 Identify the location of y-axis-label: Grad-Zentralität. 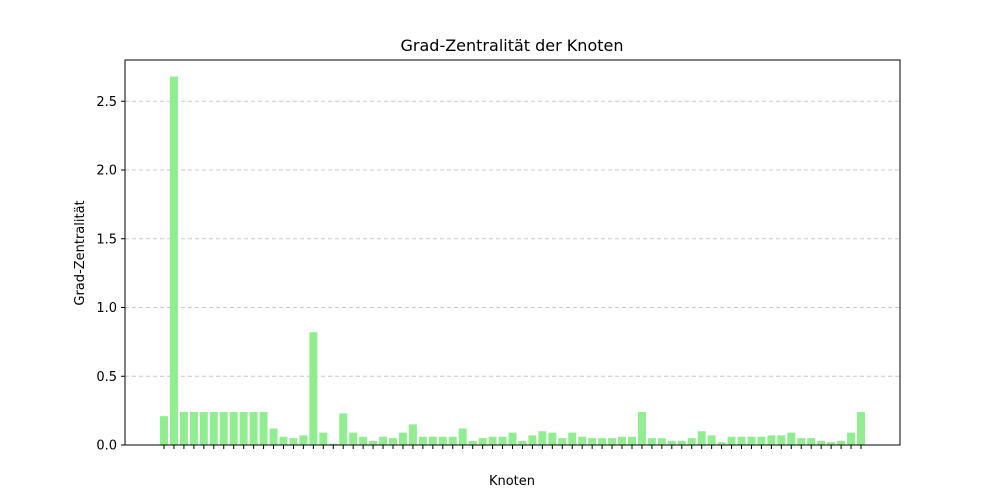
(80, 252).